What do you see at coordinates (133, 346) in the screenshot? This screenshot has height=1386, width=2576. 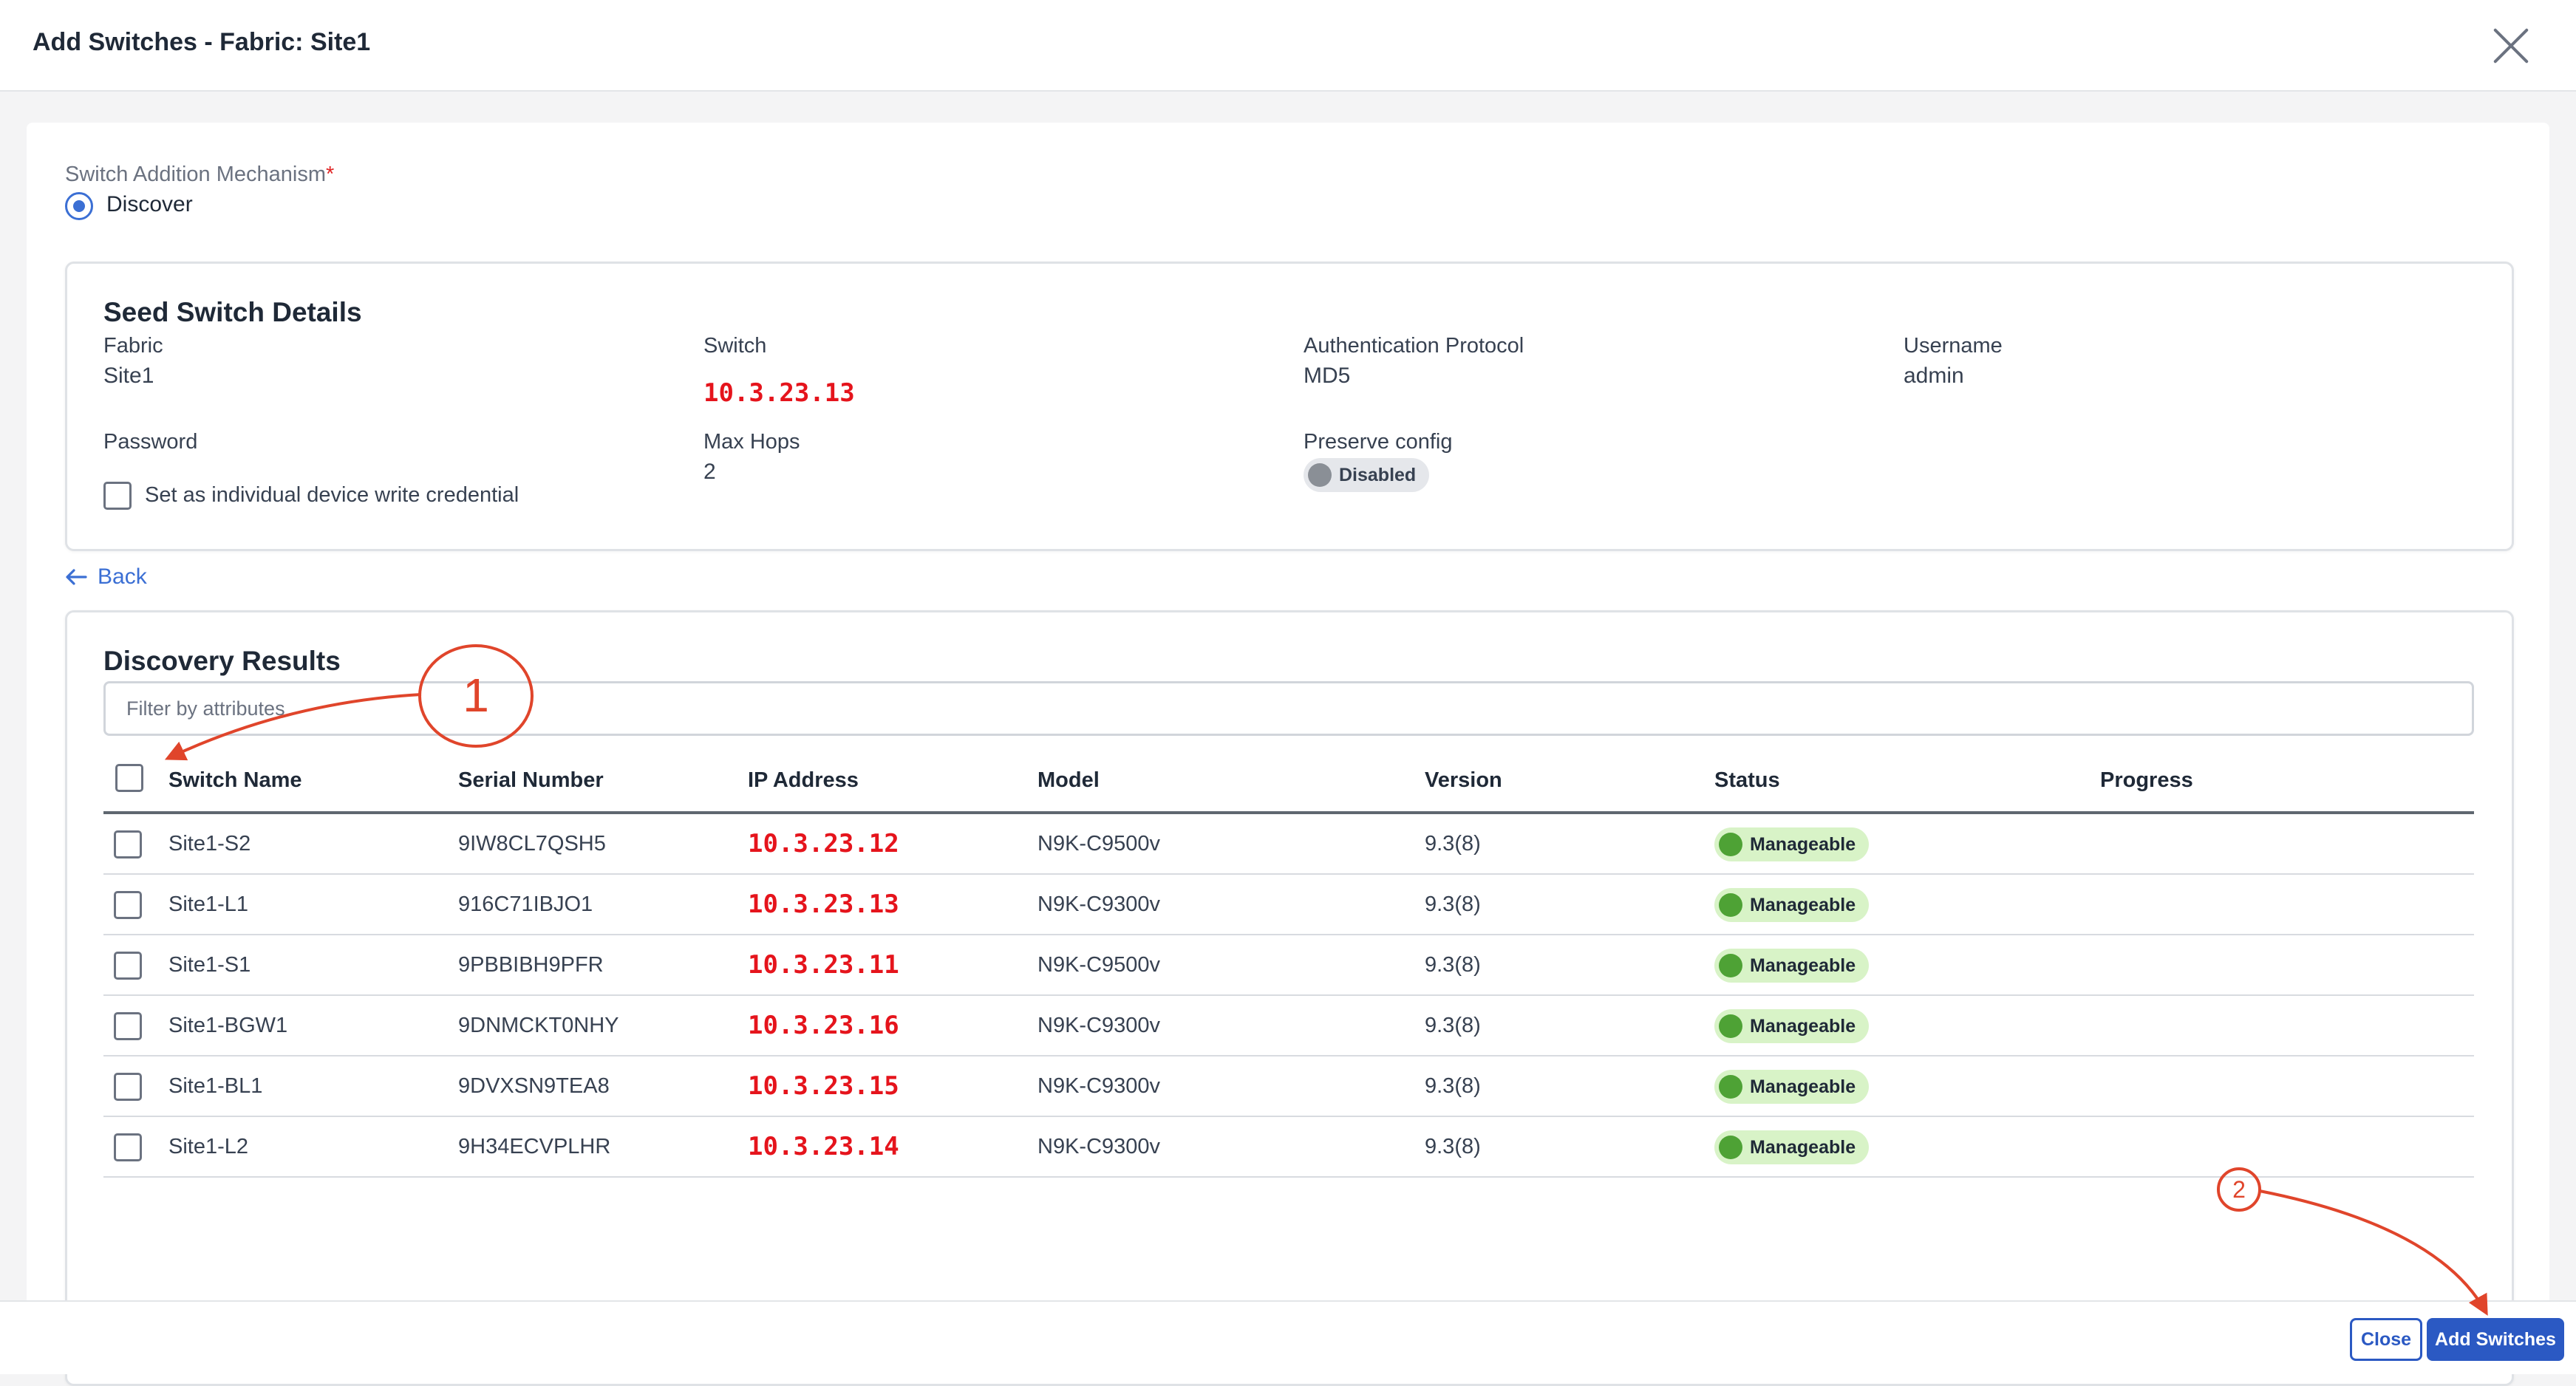 I see `fabric-label: Fabric` at bounding box center [133, 346].